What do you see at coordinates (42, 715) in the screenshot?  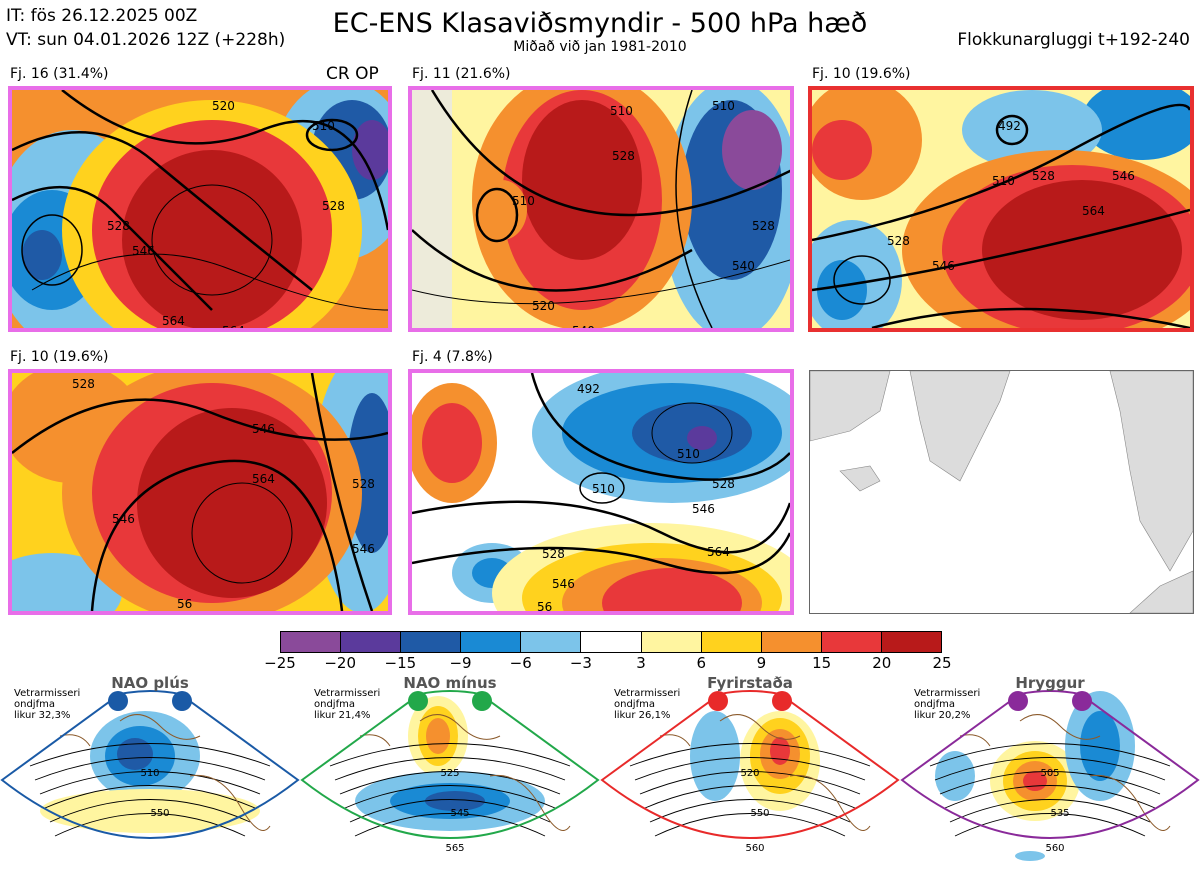 I see `regime-note-line: likur 32,3%` at bounding box center [42, 715].